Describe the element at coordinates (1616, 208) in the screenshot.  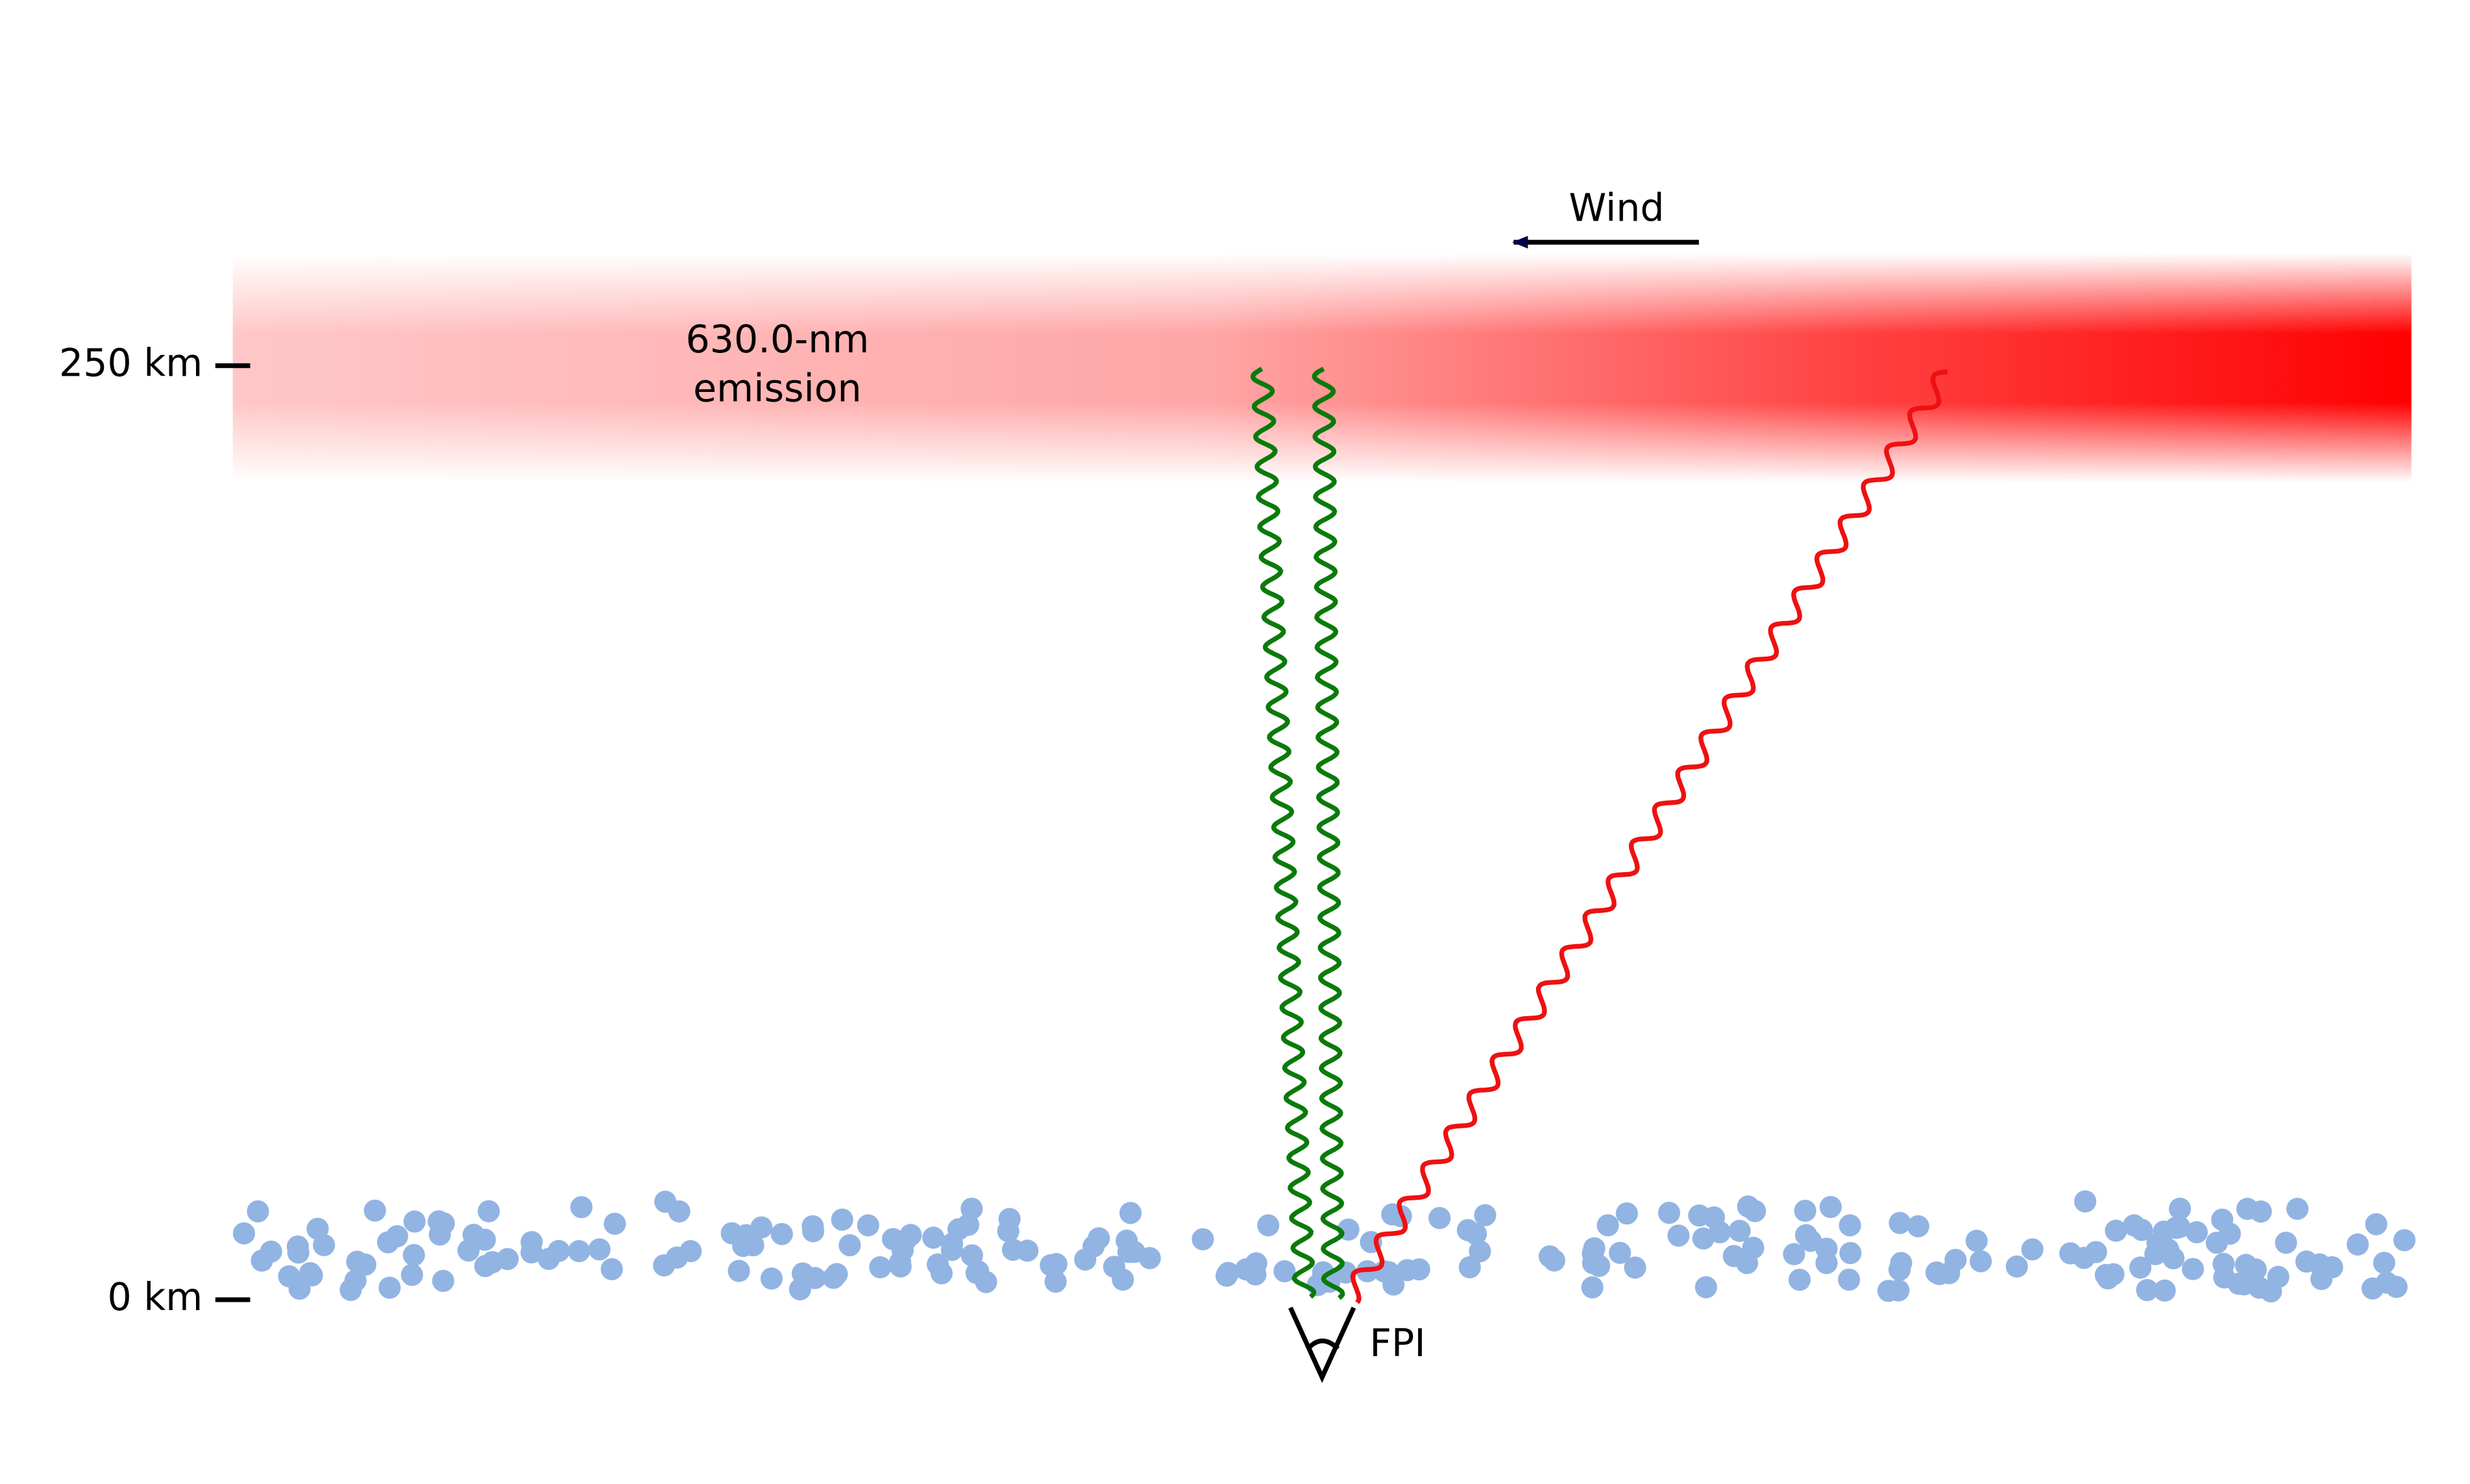
I see `wind-label: Wind` at that location.